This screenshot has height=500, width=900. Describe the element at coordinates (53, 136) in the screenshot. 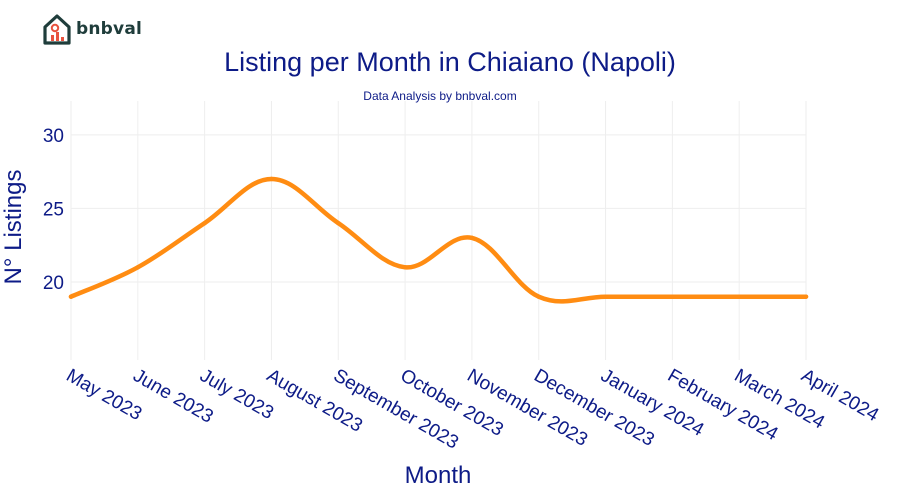

I see `y-tick-label: 30` at that location.